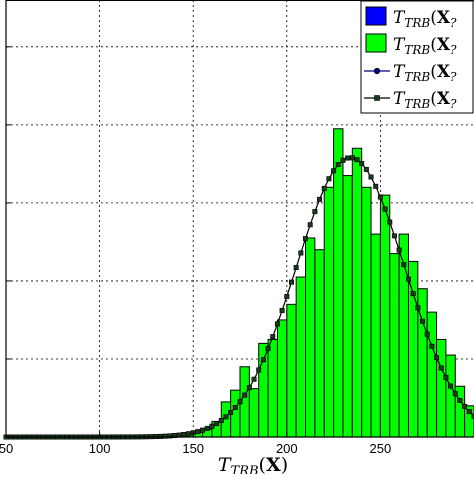 This screenshot has width=474, height=479. What do you see at coordinates (193, 448) in the screenshot?
I see `x-tick-label: 150` at bounding box center [193, 448].